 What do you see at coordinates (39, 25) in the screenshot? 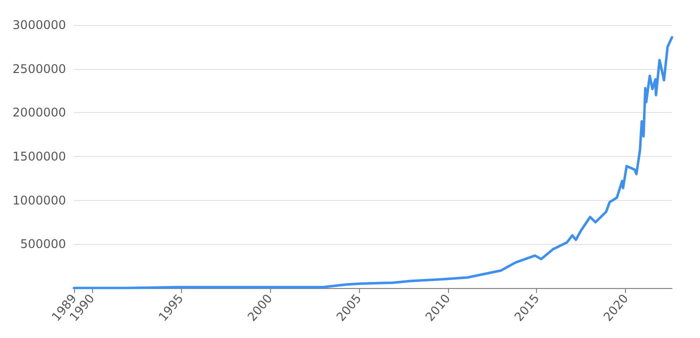
I see `y-tick-label: 3000000` at bounding box center [39, 25].